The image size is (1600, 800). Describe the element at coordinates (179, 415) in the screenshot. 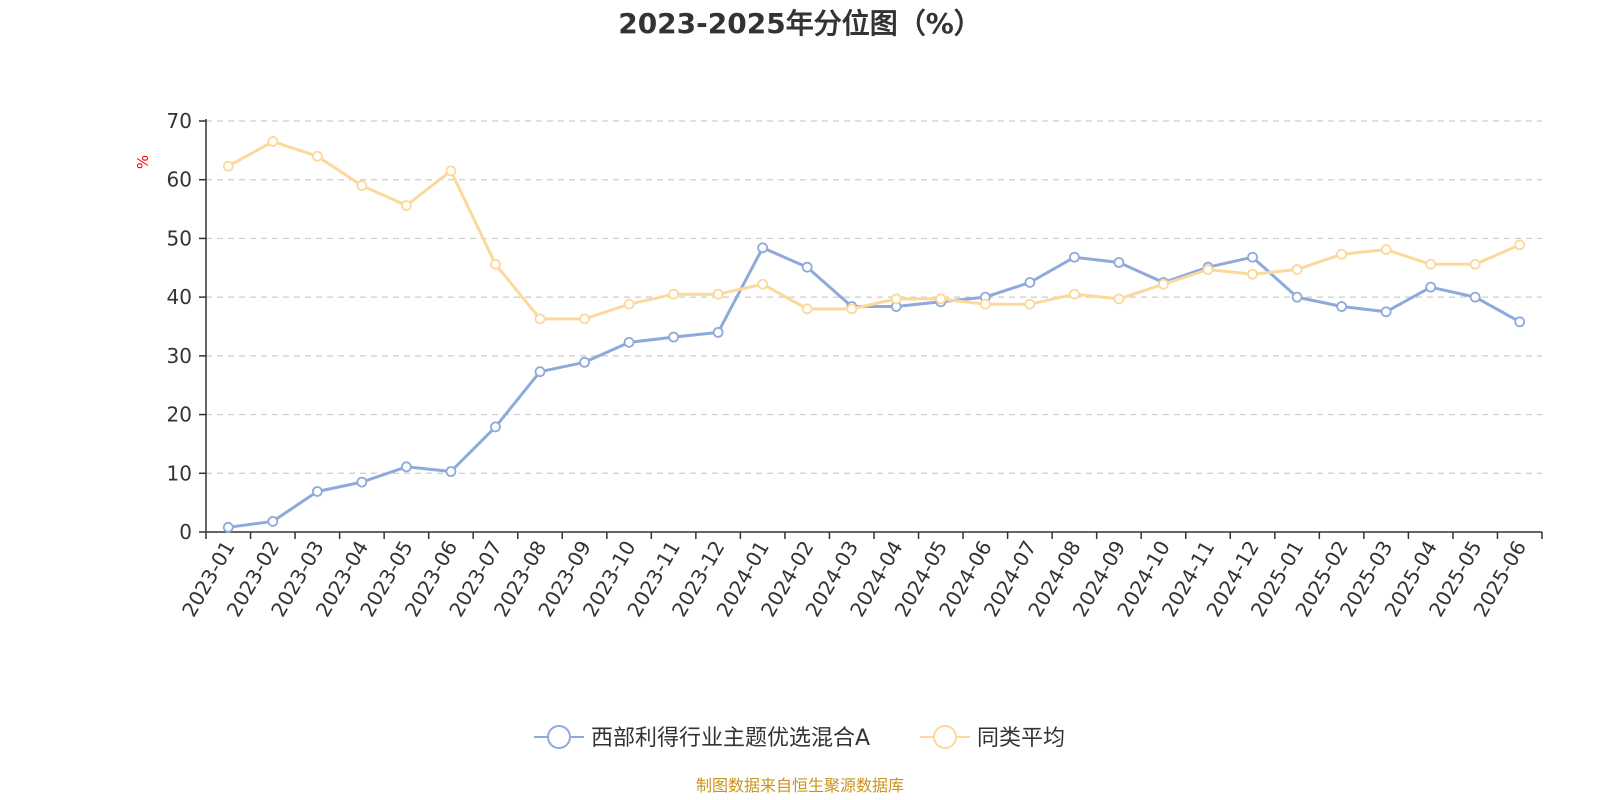

I see `y-tick-label: 20` at that location.